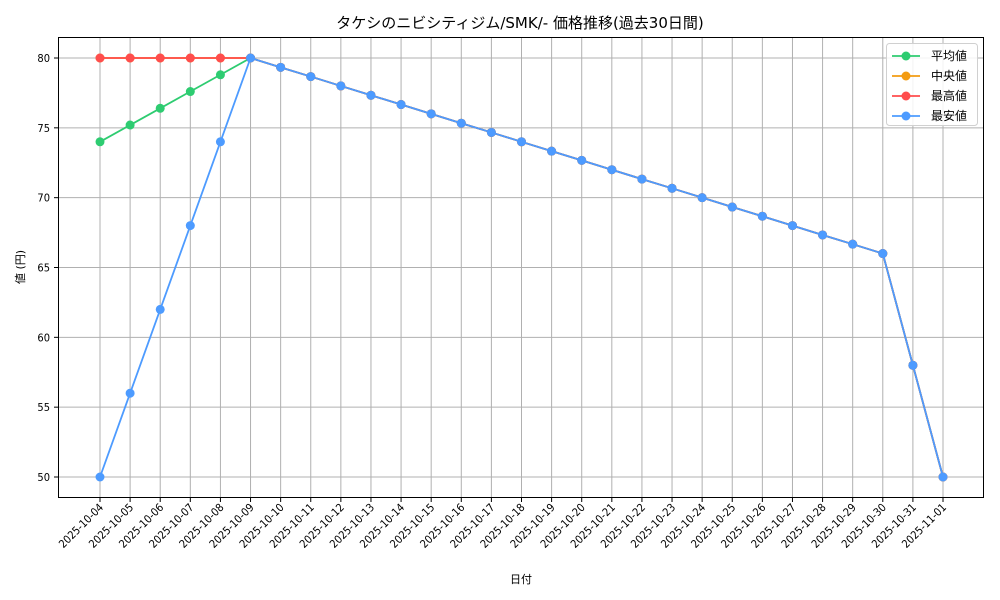 This screenshot has height=600, width=1000. Describe the element at coordinates (929, 95) in the screenshot. I see `legend-item: 最高値` at that location.